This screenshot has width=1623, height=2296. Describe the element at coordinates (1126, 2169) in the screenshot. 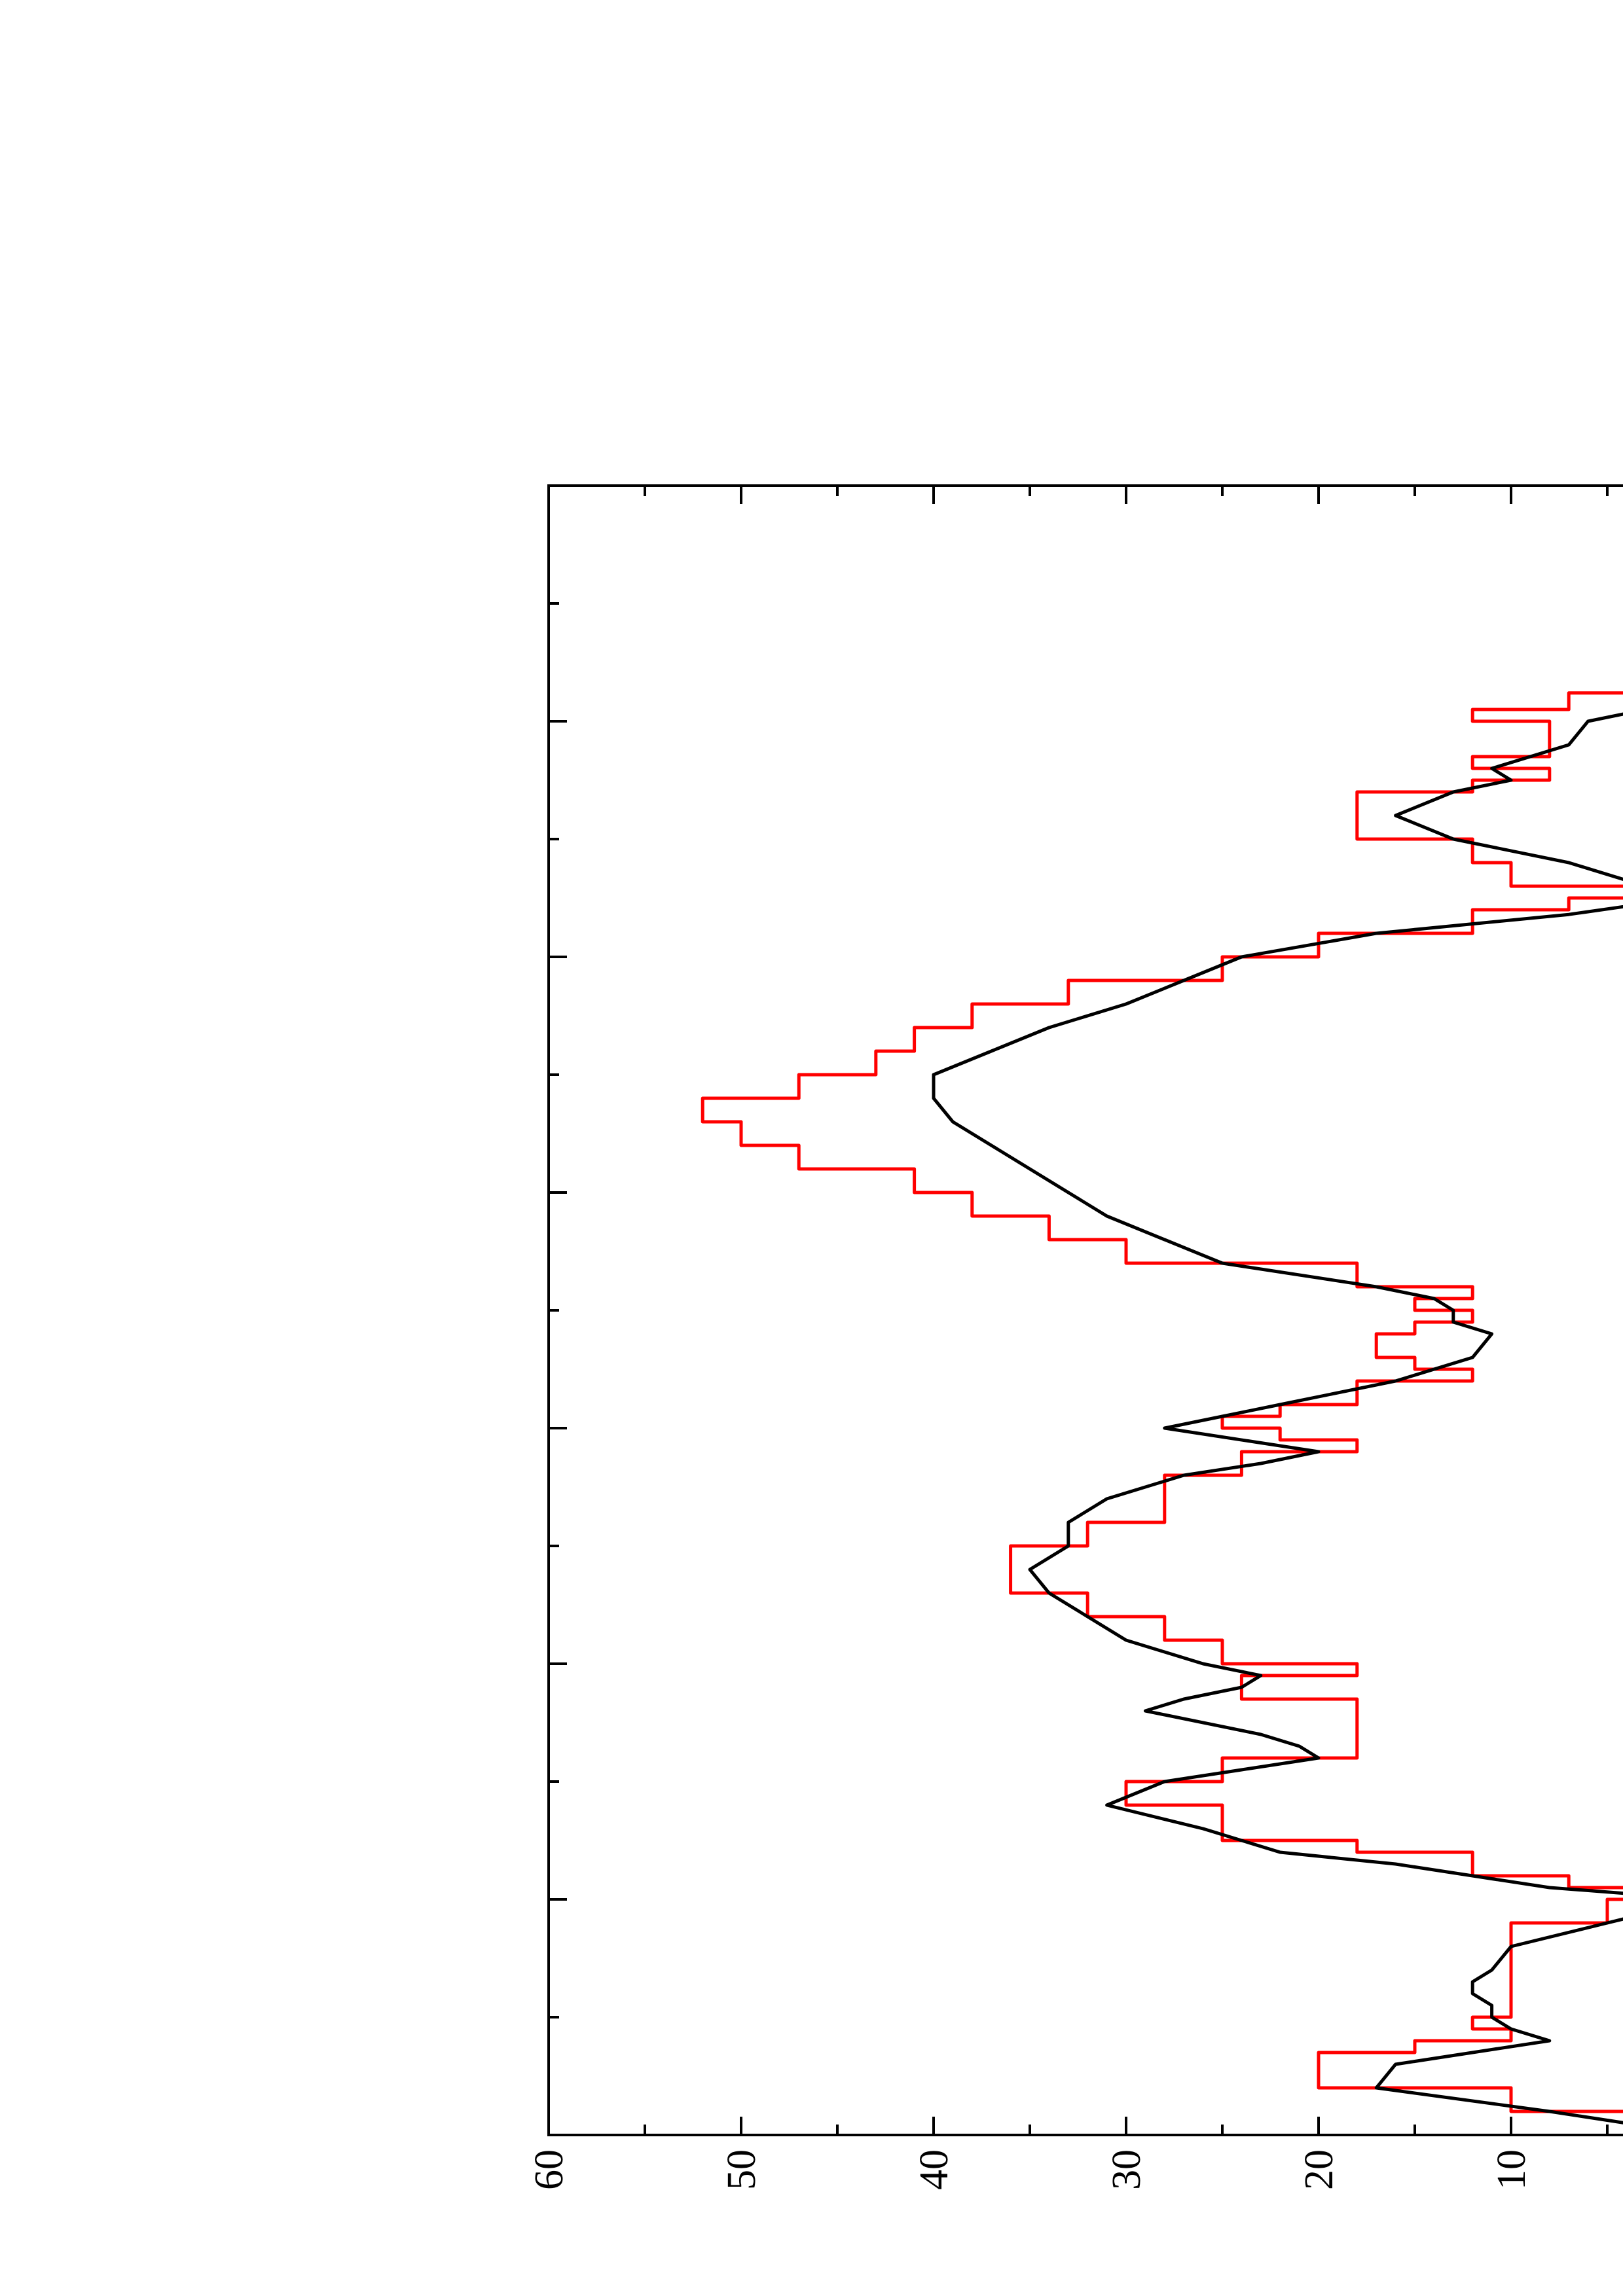

I see `y-tick-label: 30` at that location.